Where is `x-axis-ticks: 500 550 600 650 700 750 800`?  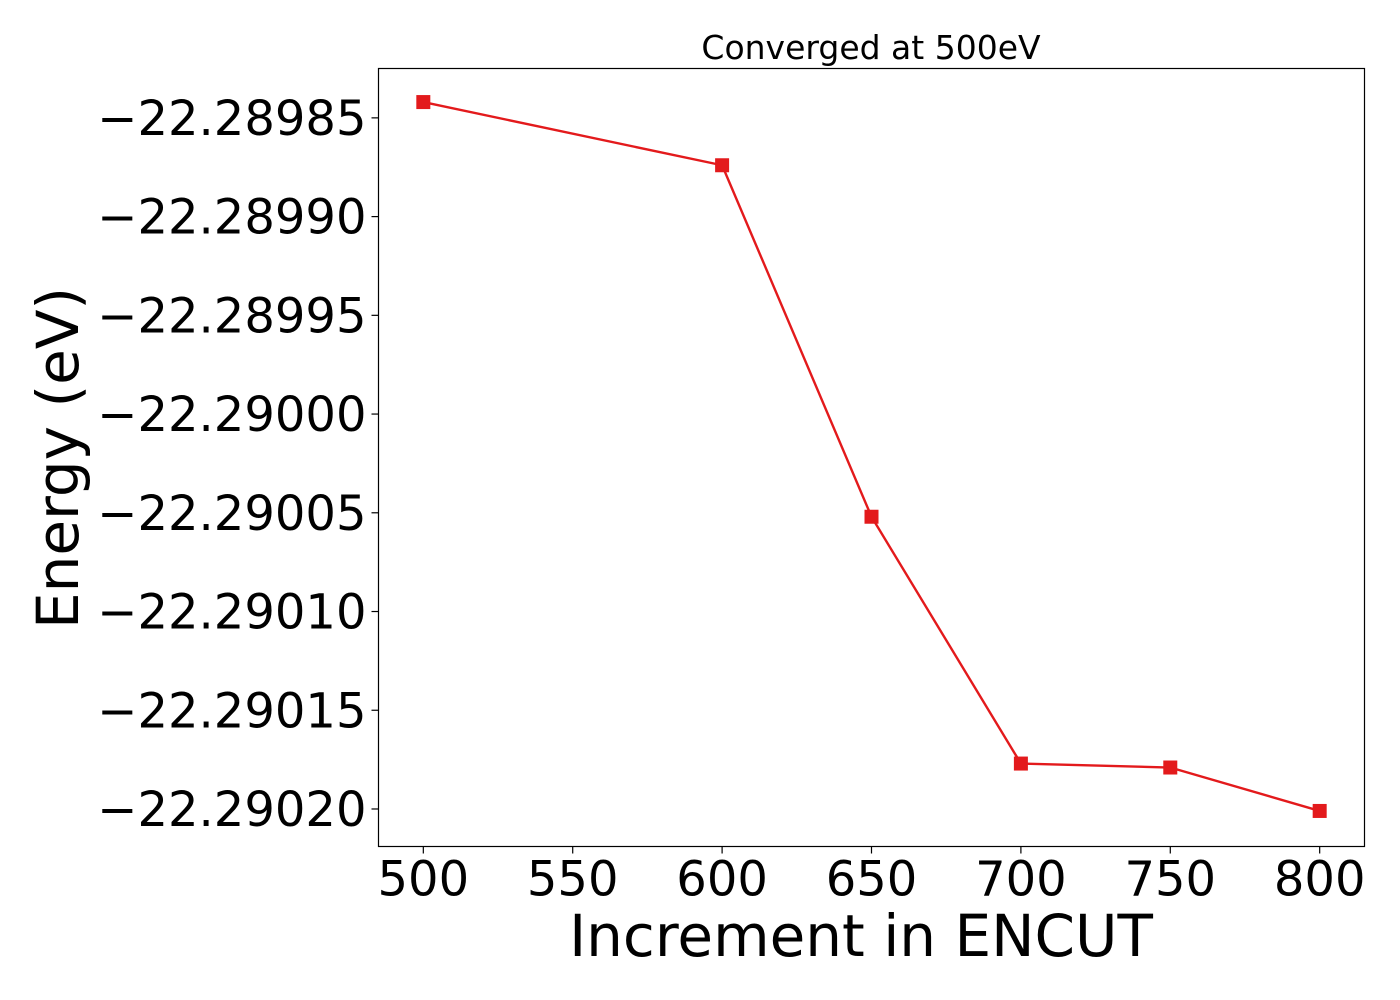 x-axis-ticks: 500 550 600 650 700 750 800 is located at coordinates (872, 877).